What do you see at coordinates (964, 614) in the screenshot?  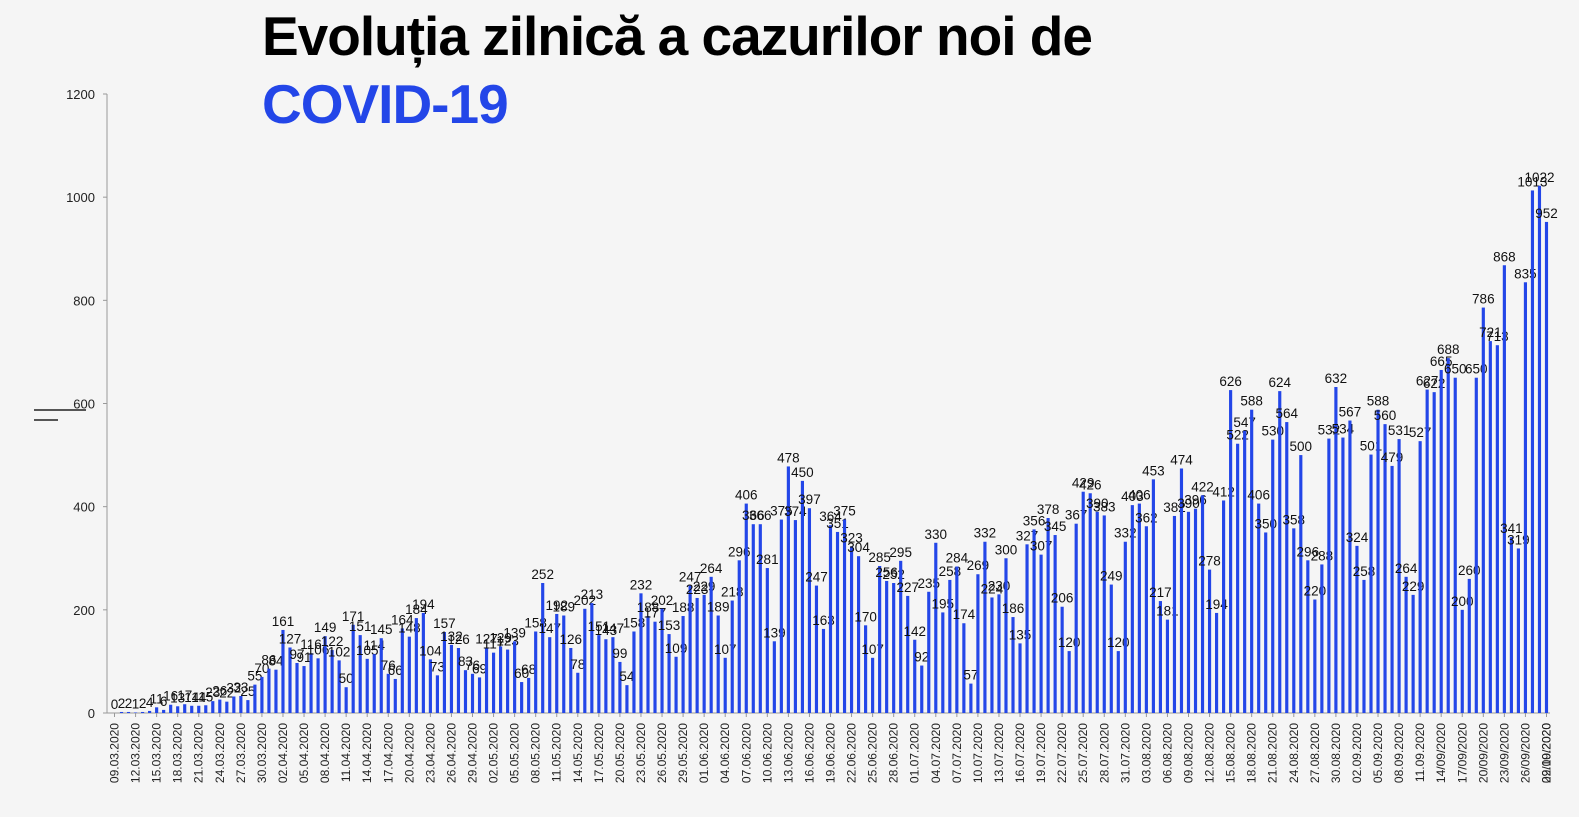 I see `bar-data-label: 174` at bounding box center [964, 614].